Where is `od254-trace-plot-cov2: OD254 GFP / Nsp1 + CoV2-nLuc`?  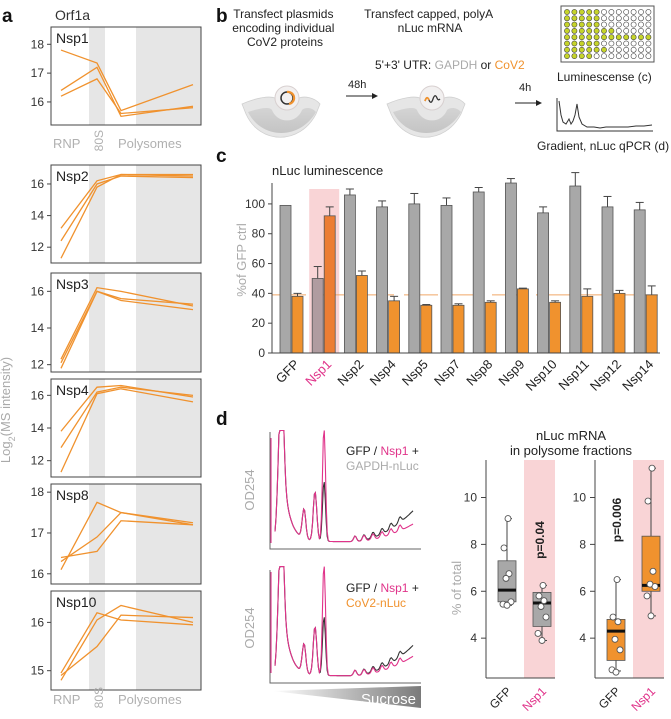
od254-trace-plot-cov2: OD254 GFP / Nsp1 + CoV2-nLuc is located at coordinates (331, 625).